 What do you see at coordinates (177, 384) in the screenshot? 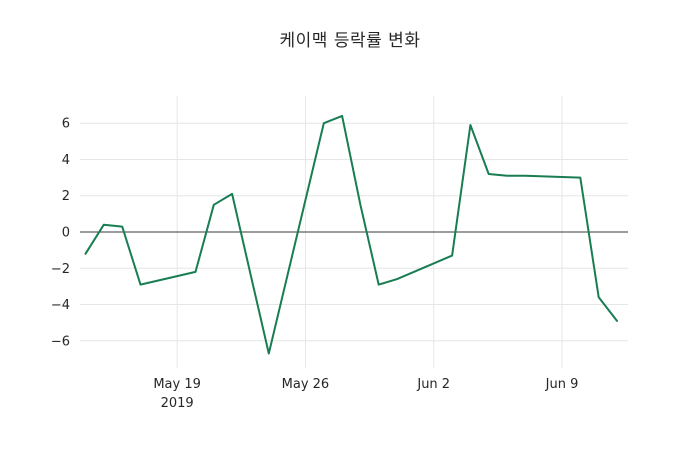
I see `x-tick-label: May 19` at bounding box center [177, 384].